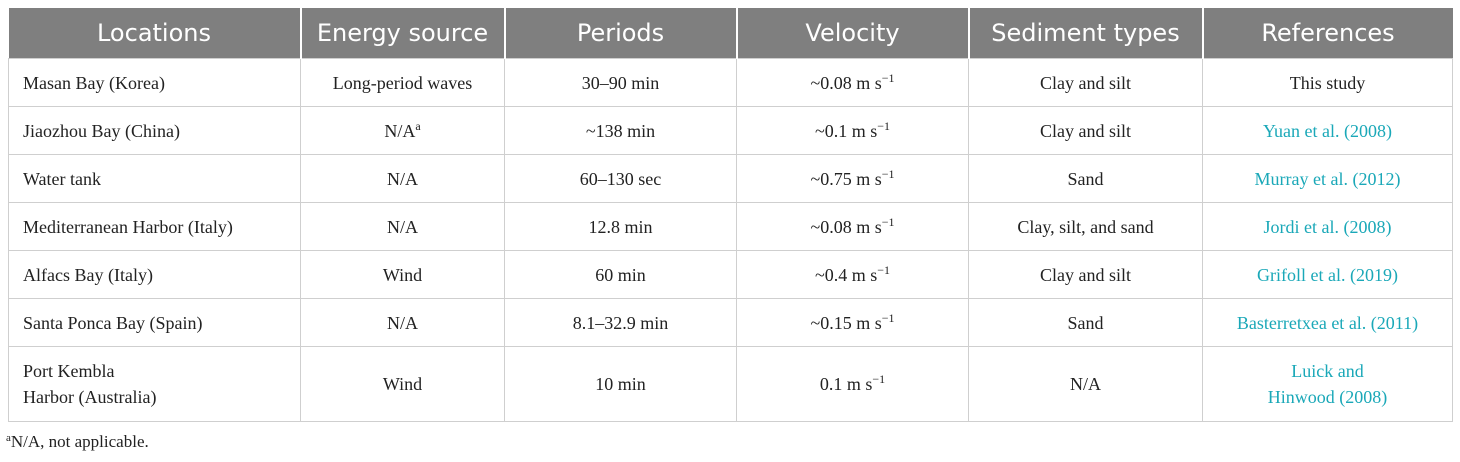 Image resolution: width=1460 pixels, height=462 pixels. I want to click on period-text: ~138 min, so click(620, 130).